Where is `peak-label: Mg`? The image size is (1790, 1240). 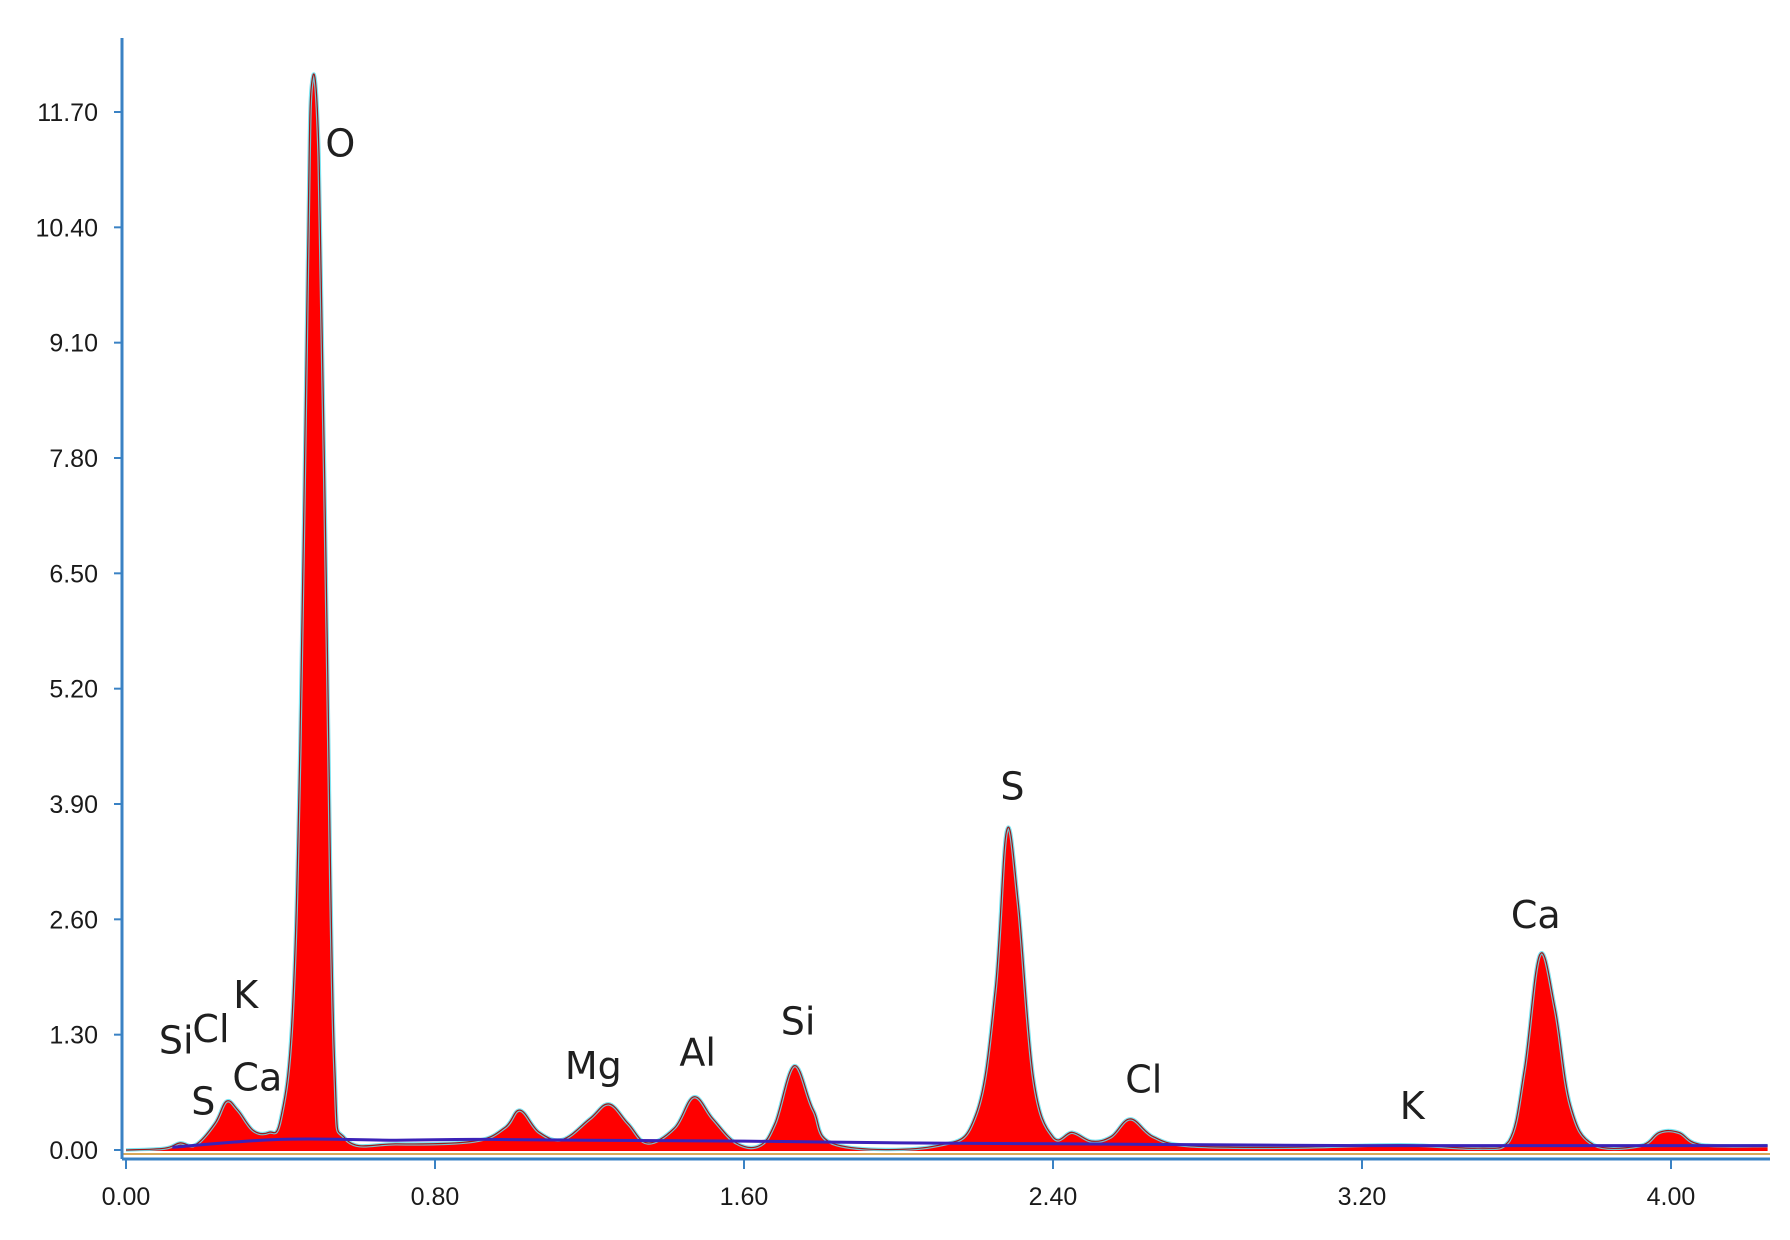 peak-label: Mg is located at coordinates (593, 1066).